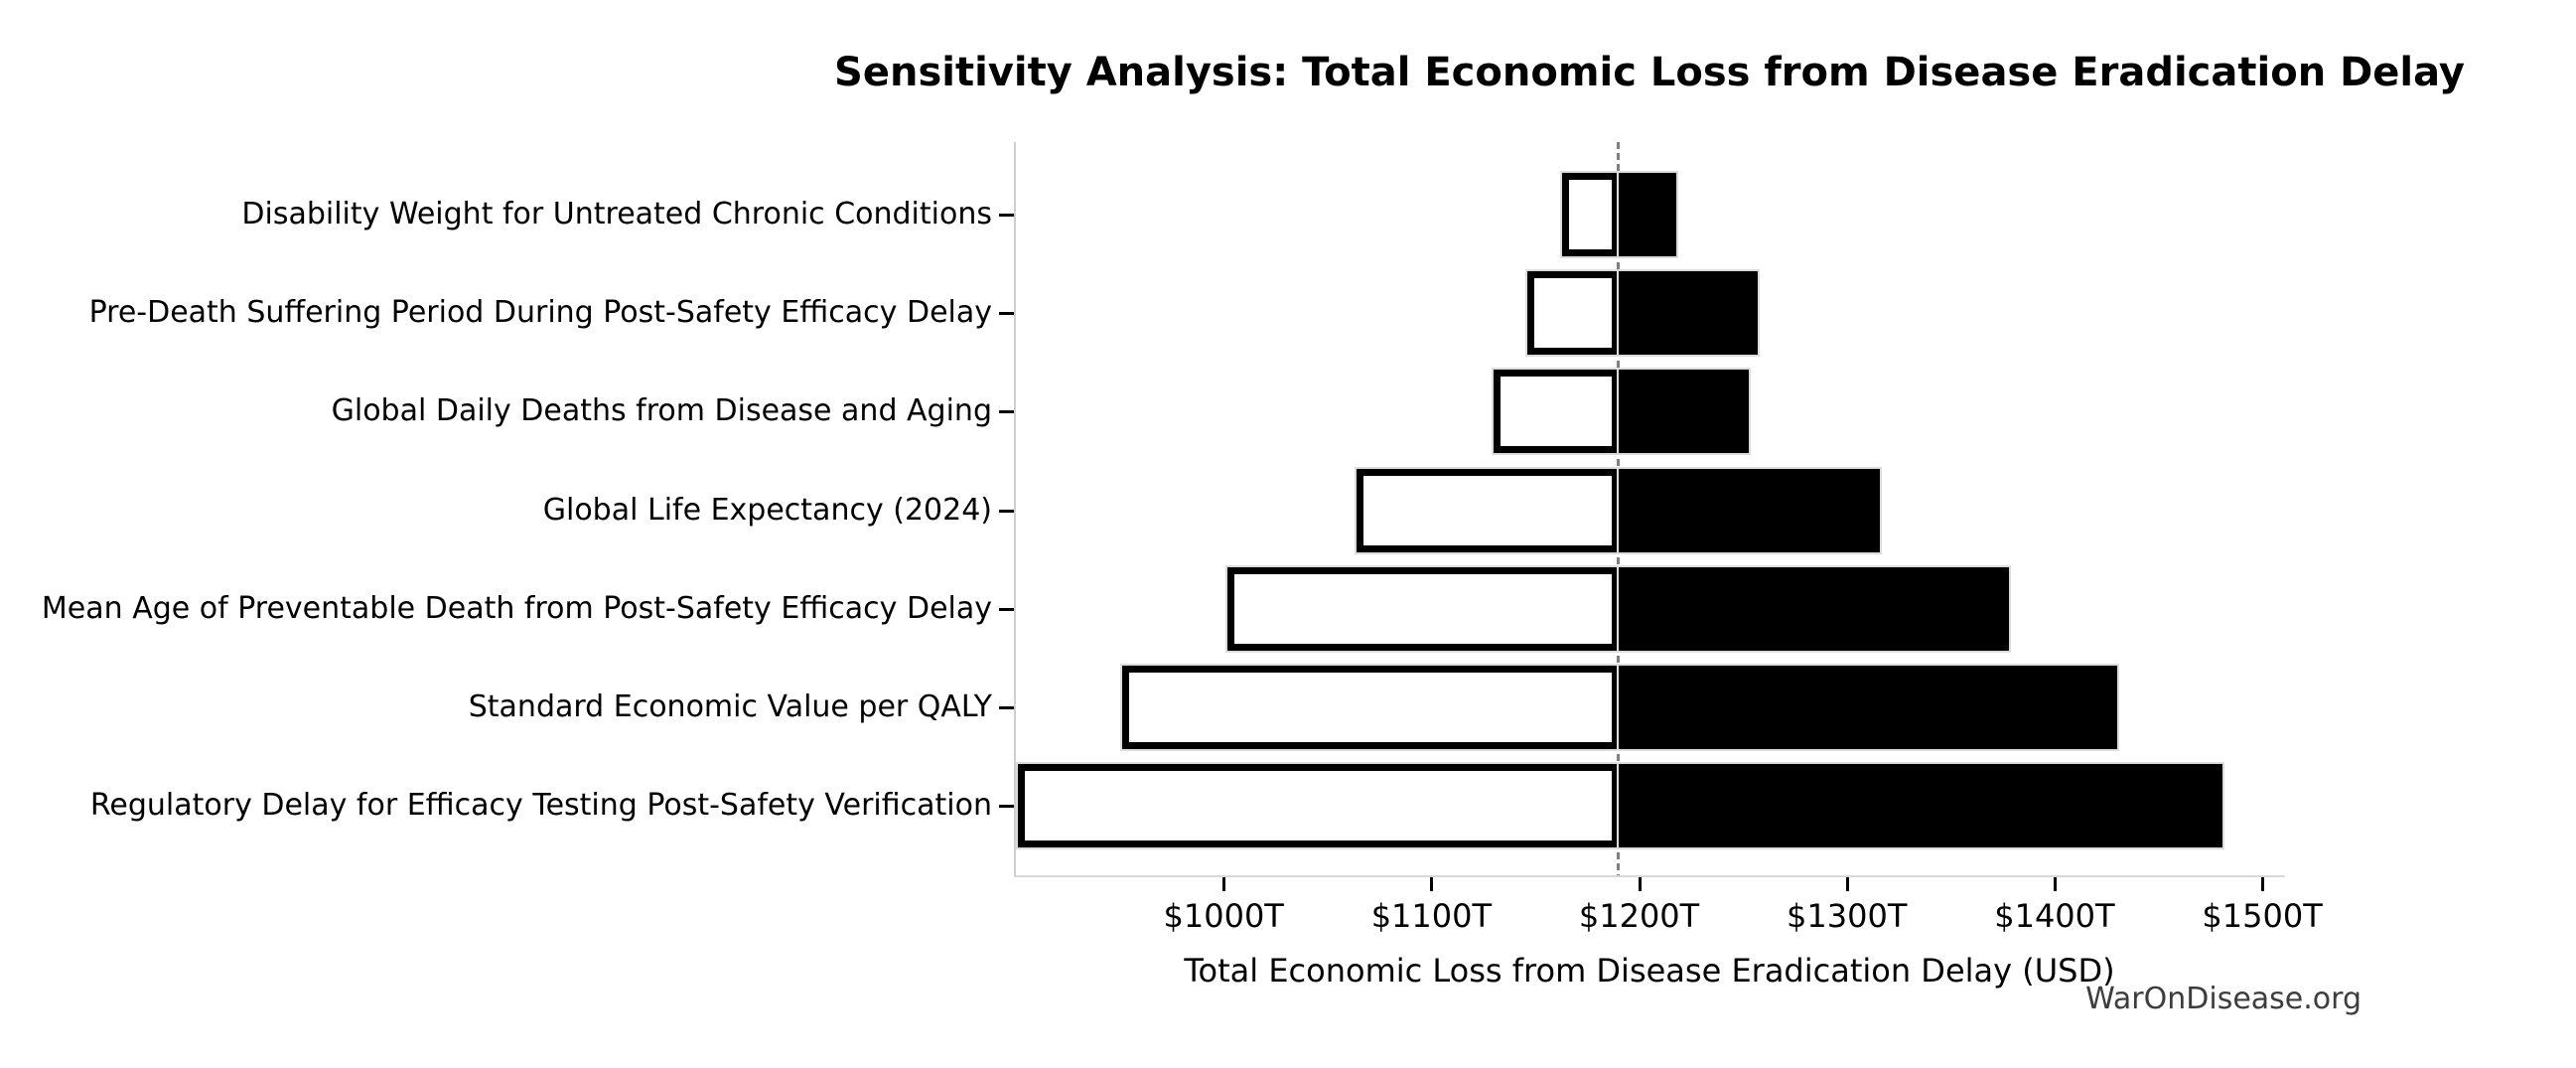 This screenshot has height=1068, width=2576. Describe the element at coordinates (1431, 916) in the screenshot. I see `x-tick-label: $1100T` at that location.